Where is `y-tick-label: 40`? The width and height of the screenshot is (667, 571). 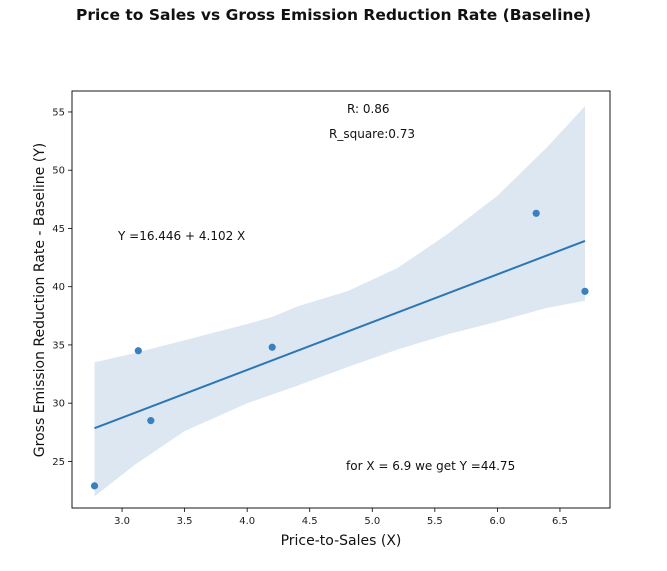 y-tick-label: 40 is located at coordinates (58, 287).